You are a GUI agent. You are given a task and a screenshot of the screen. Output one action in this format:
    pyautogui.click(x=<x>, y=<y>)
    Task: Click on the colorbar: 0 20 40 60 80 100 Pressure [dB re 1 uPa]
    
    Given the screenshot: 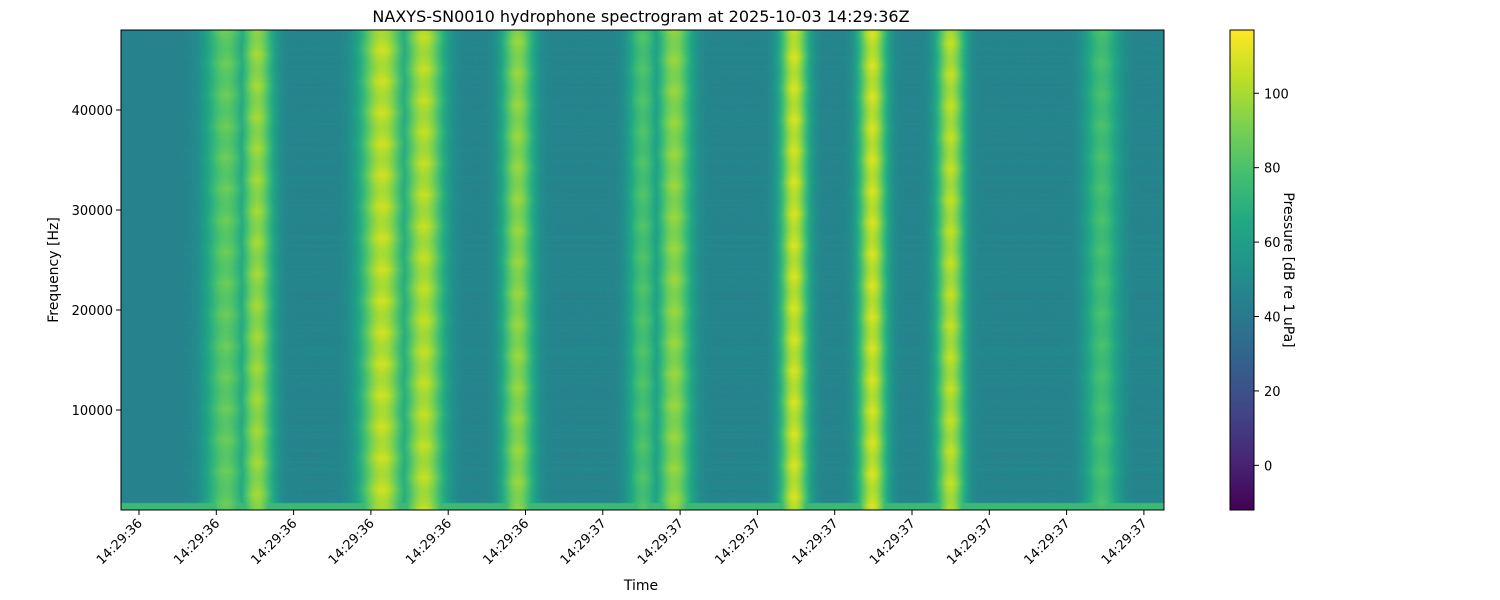 What is the action you would take?
    pyautogui.click(x=1262, y=270)
    